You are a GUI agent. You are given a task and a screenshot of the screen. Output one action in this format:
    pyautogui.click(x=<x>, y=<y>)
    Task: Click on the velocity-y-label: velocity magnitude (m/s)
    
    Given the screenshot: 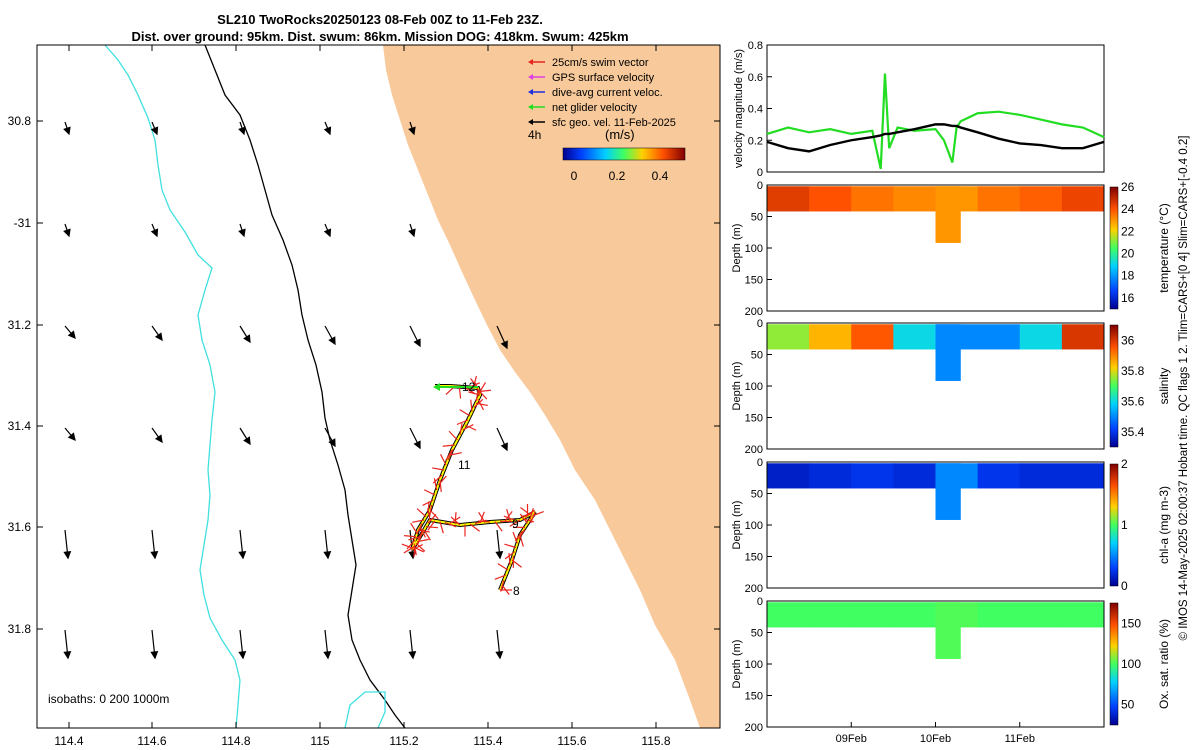 What is the action you would take?
    pyautogui.click(x=739, y=108)
    